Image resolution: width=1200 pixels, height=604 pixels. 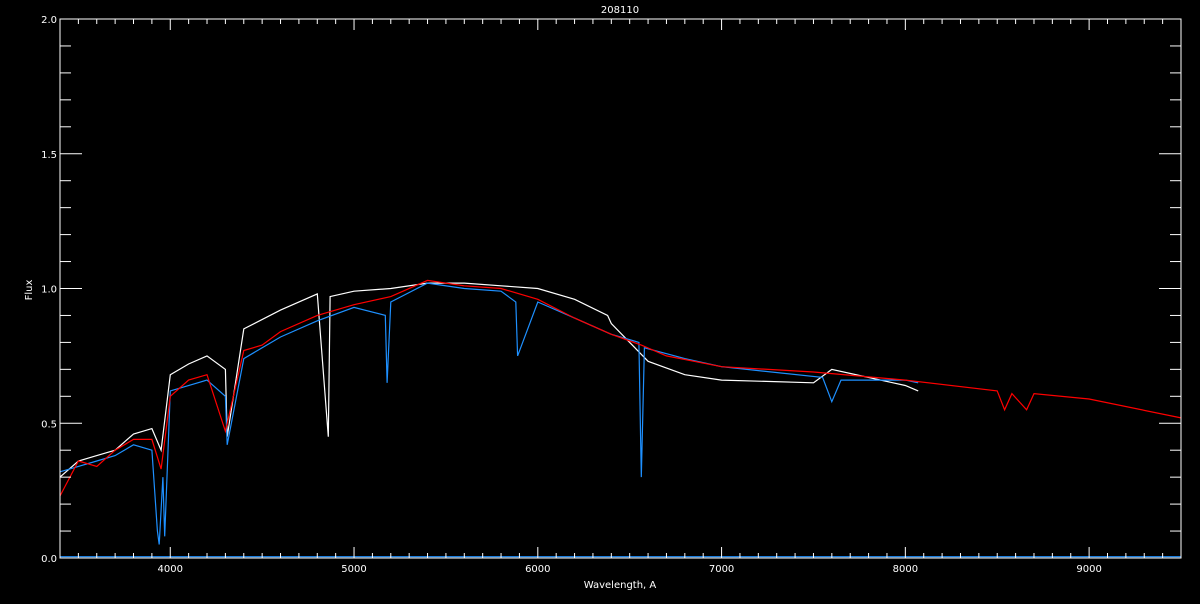 What do you see at coordinates (29, 290) in the screenshot?
I see `y-axis-label: Flux` at bounding box center [29, 290].